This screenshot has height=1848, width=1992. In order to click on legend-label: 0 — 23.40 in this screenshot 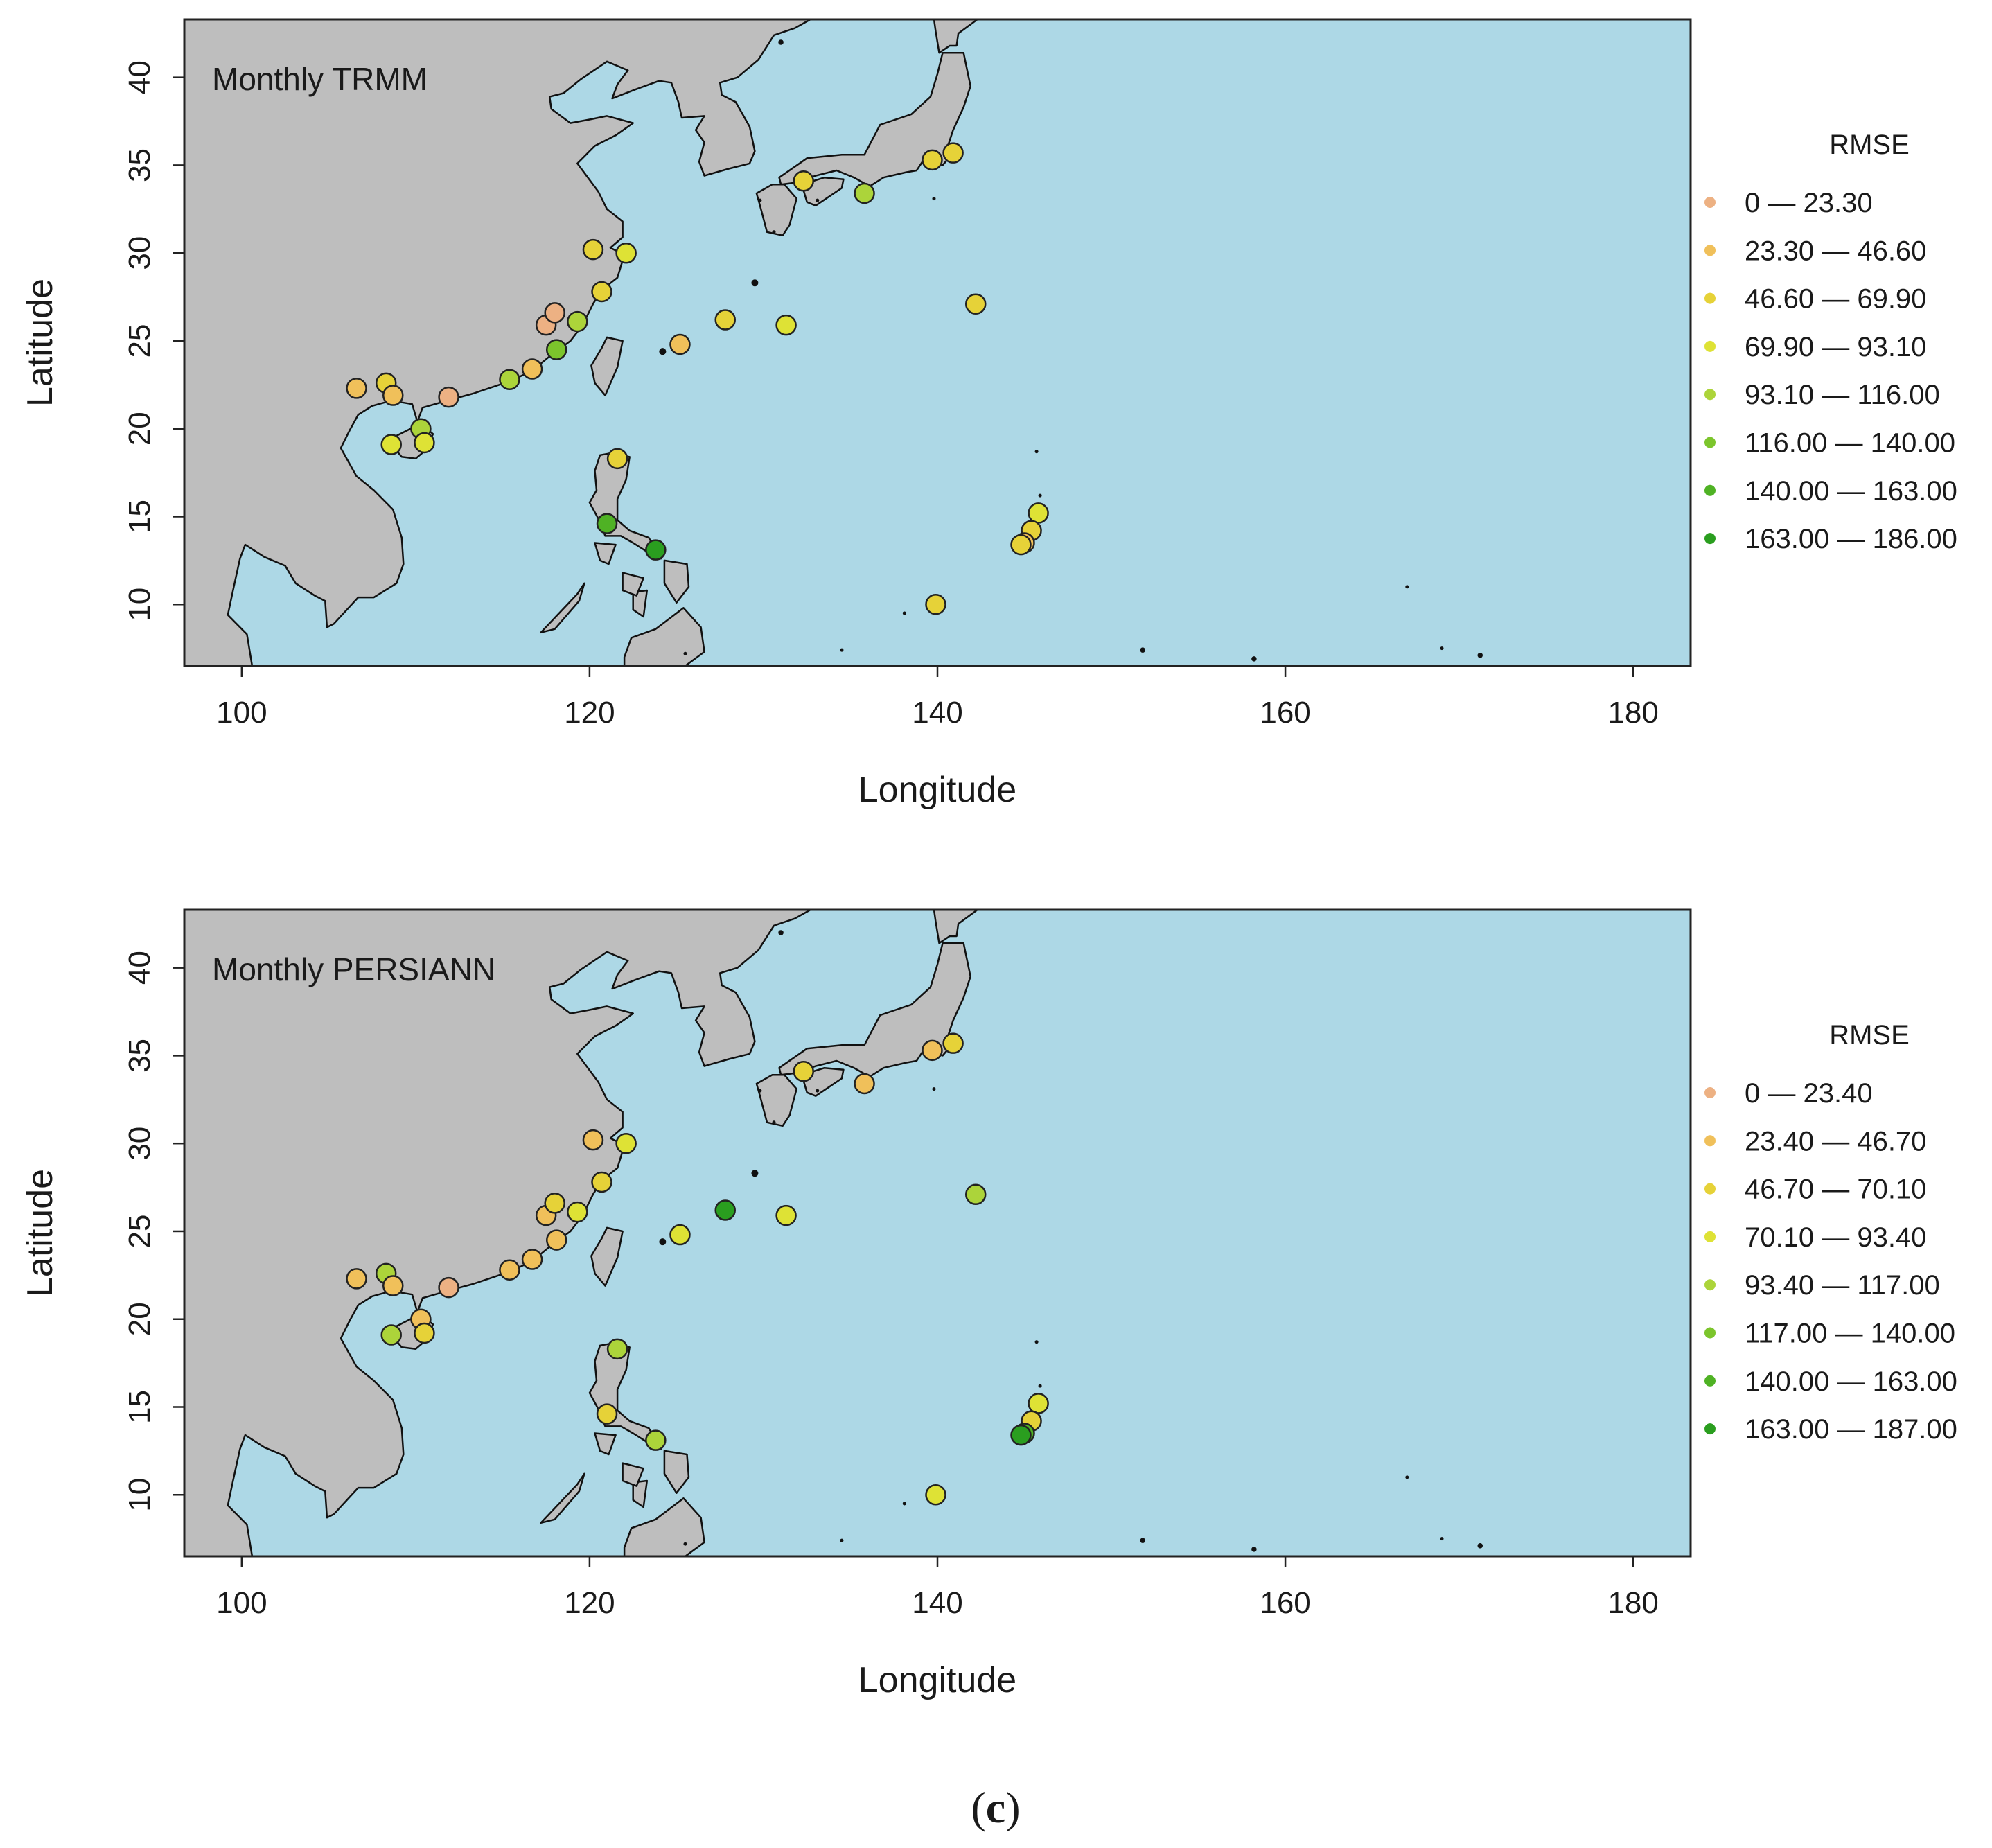, I will do `click(1809, 1093)`.